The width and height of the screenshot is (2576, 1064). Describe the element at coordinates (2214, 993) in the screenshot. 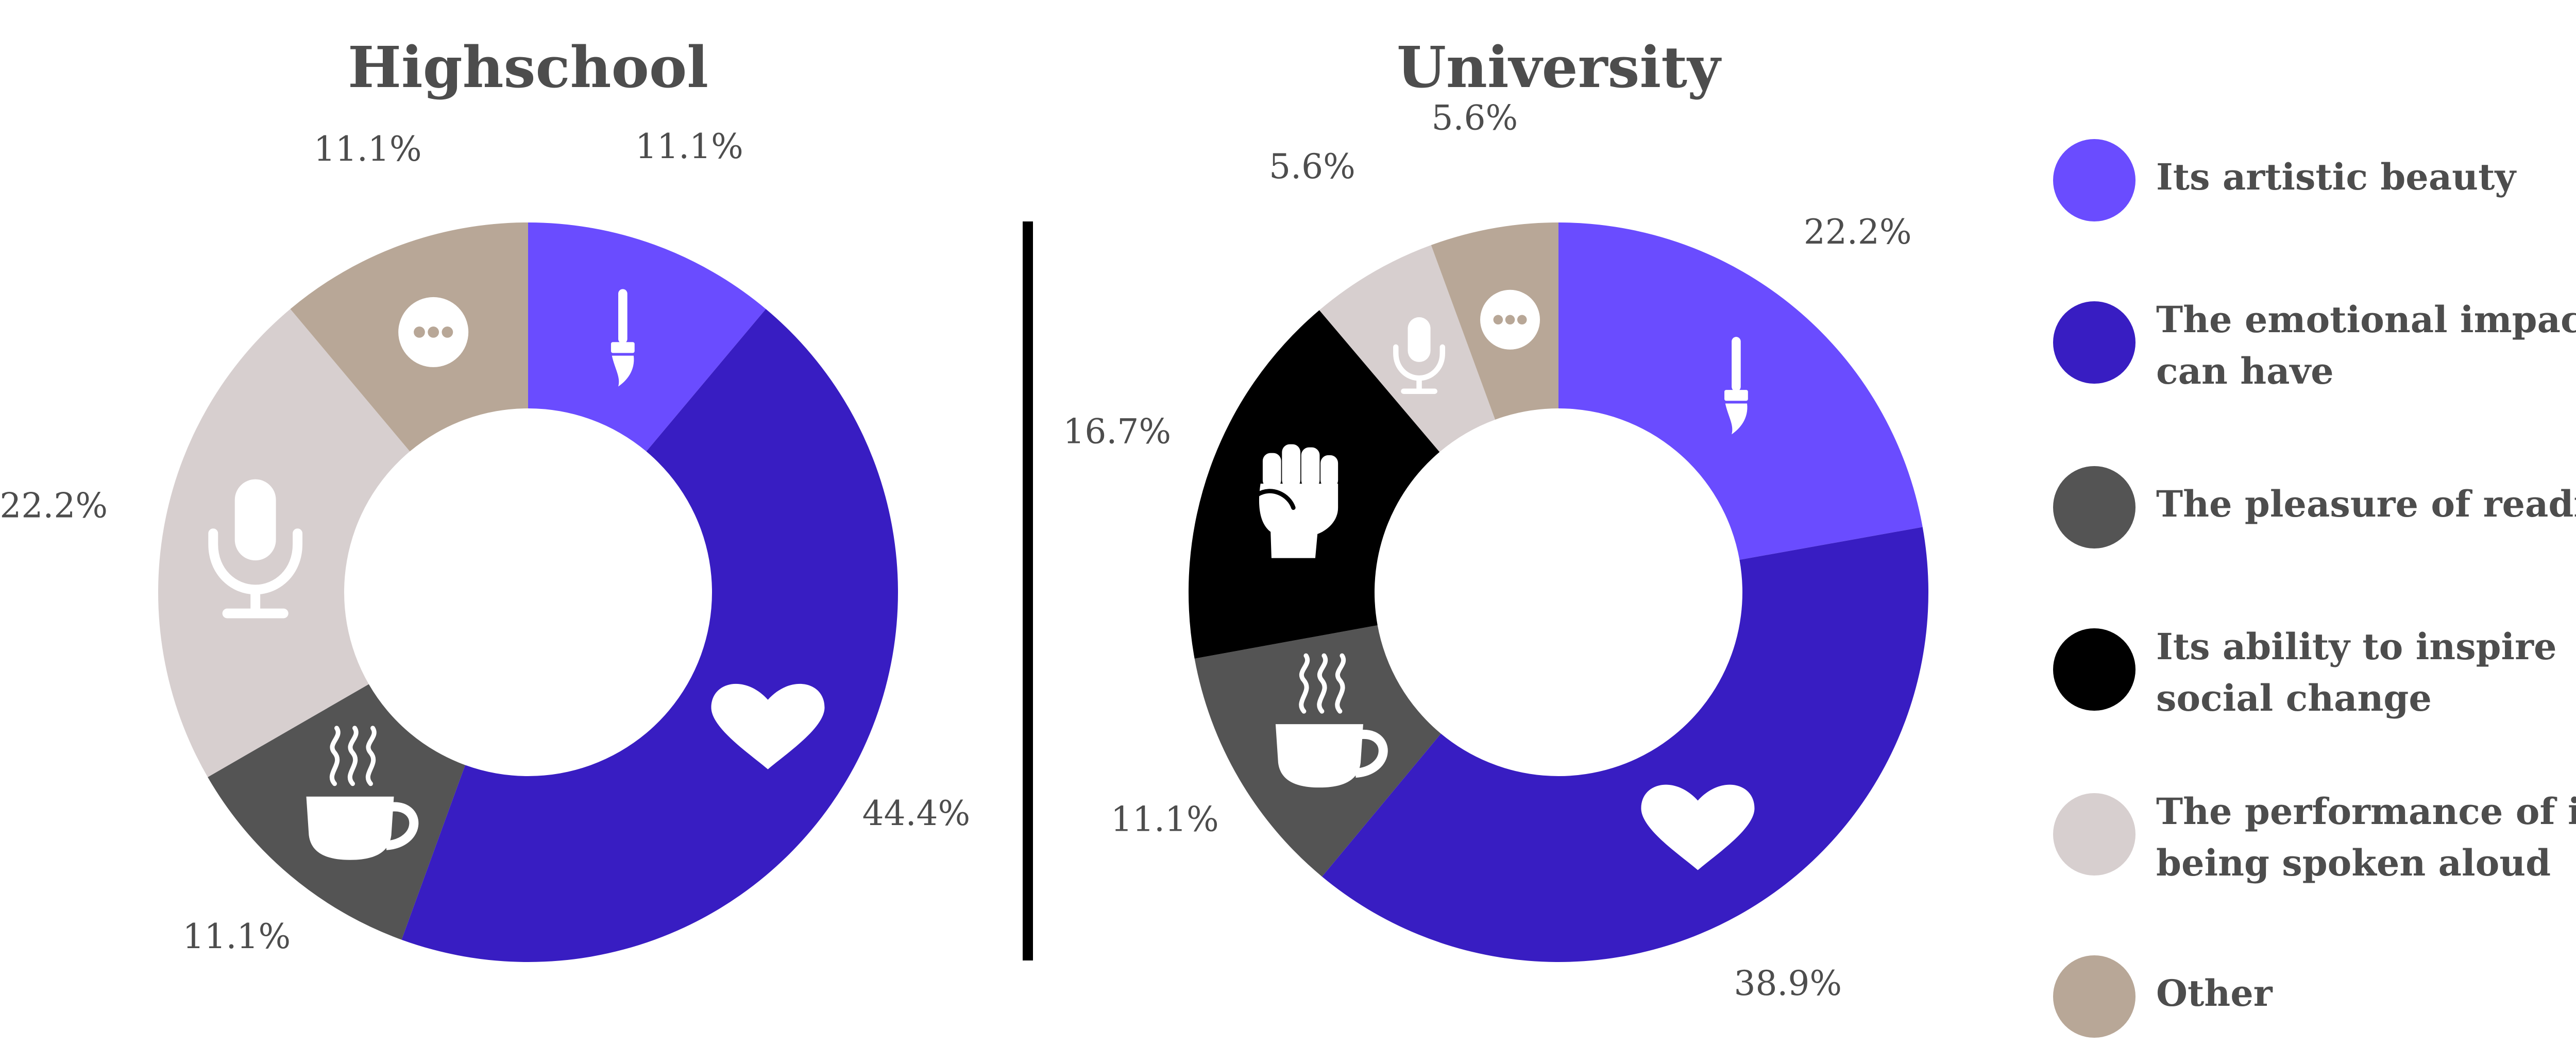

I see `legend-label: Other` at that location.